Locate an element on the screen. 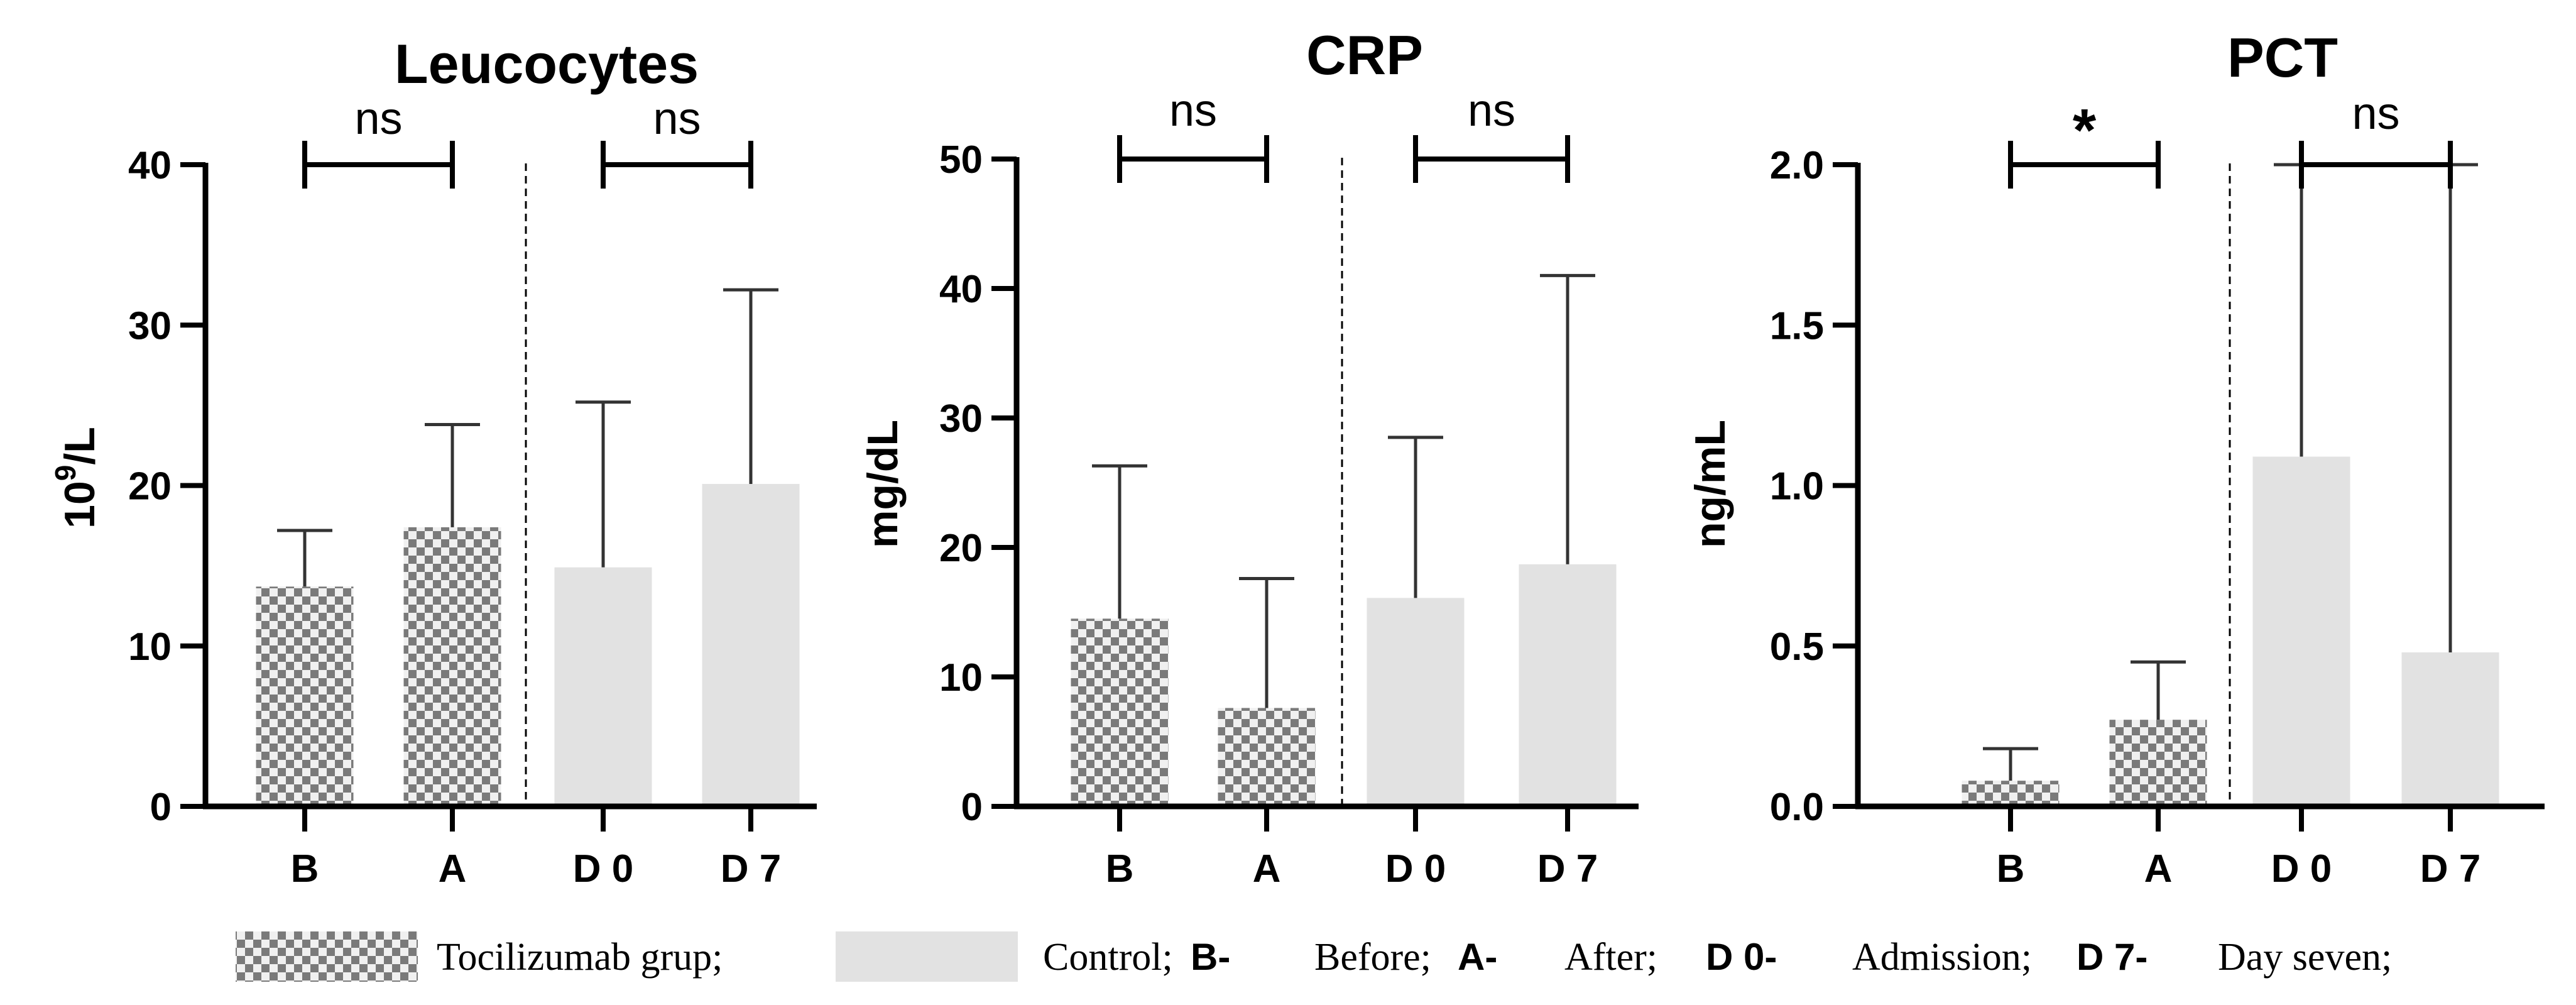 The image size is (2576, 1005). legend-key-b: B- is located at coordinates (1210, 957).